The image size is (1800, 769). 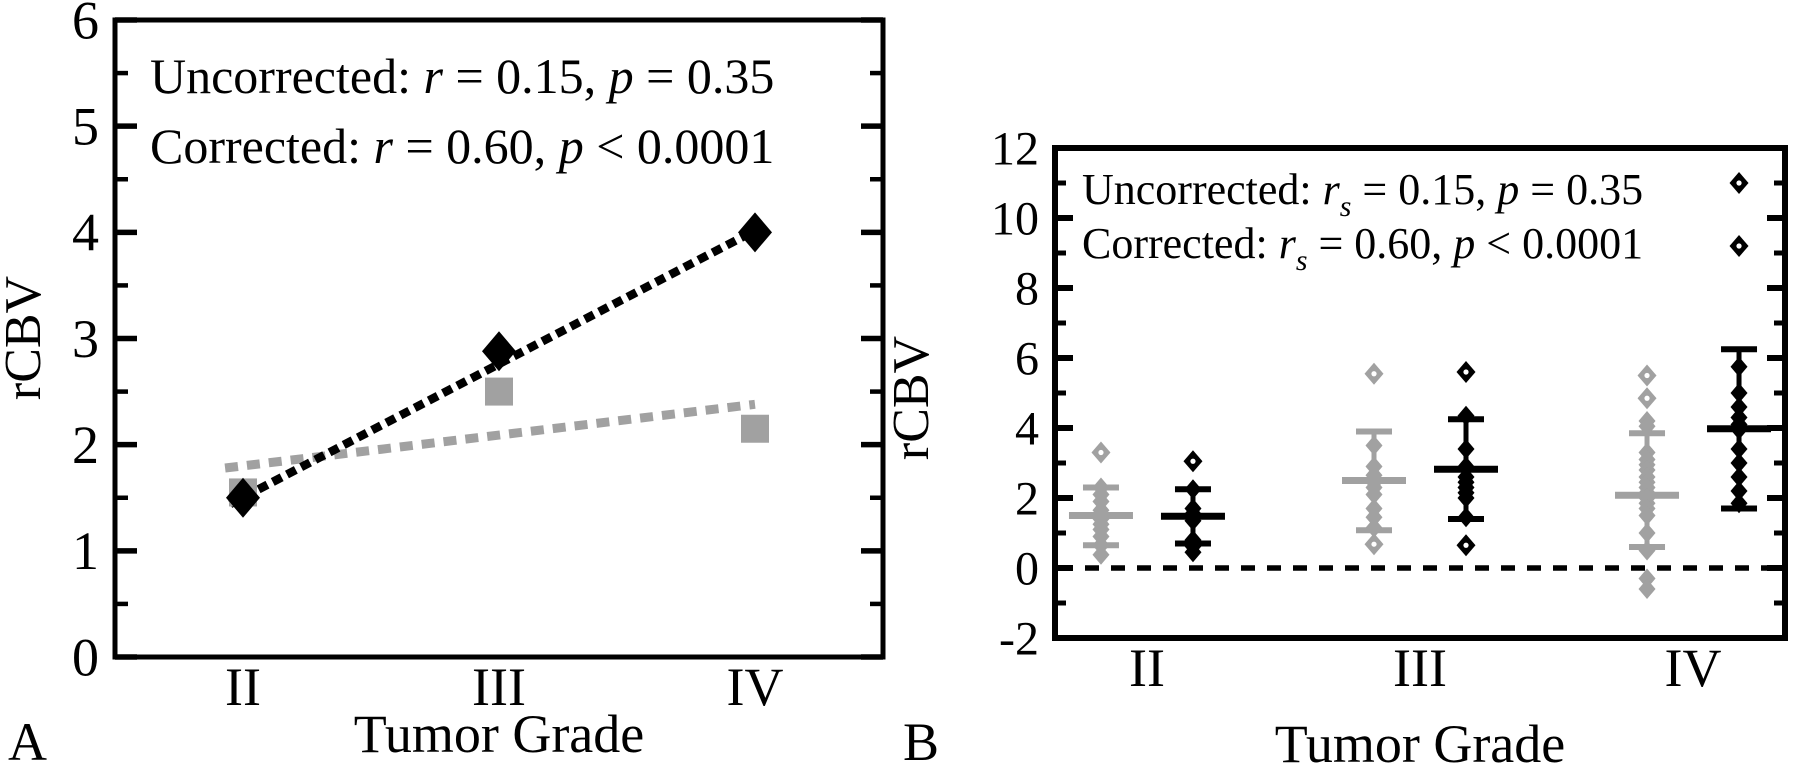 What do you see at coordinates (1015, 218) in the screenshot?
I see `y-tick-label: 10` at bounding box center [1015, 218].